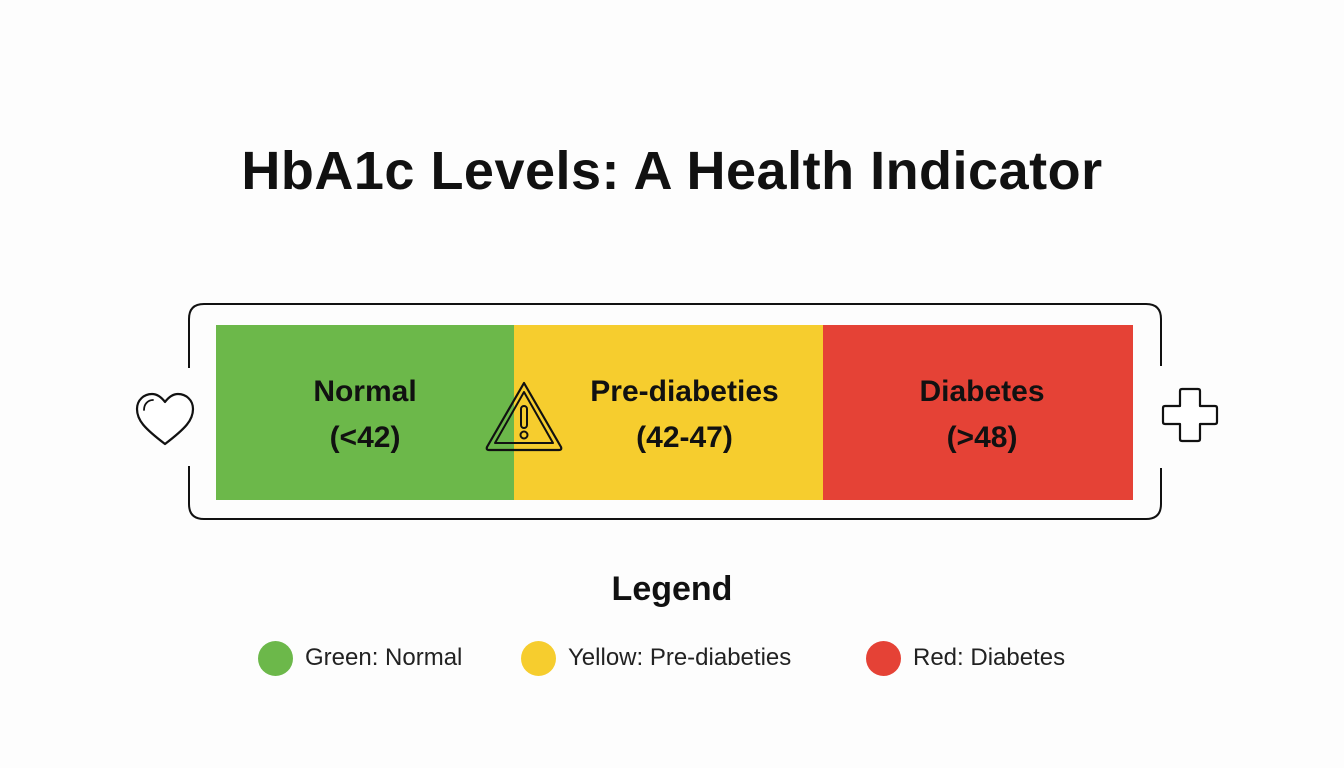  Describe the element at coordinates (524, 416) in the screenshot. I see `warning-icon` at that location.